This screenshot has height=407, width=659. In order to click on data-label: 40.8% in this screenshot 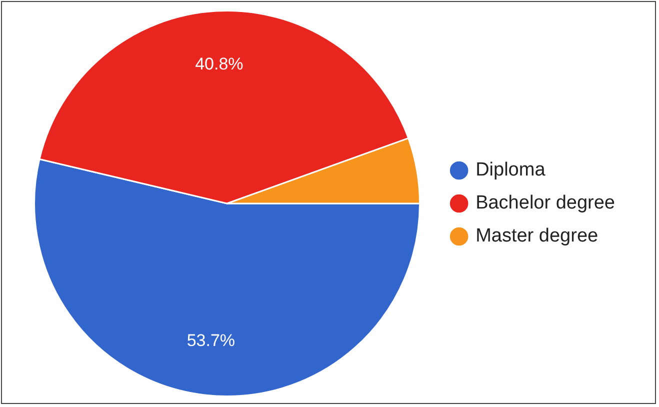, I will do `click(219, 64)`.